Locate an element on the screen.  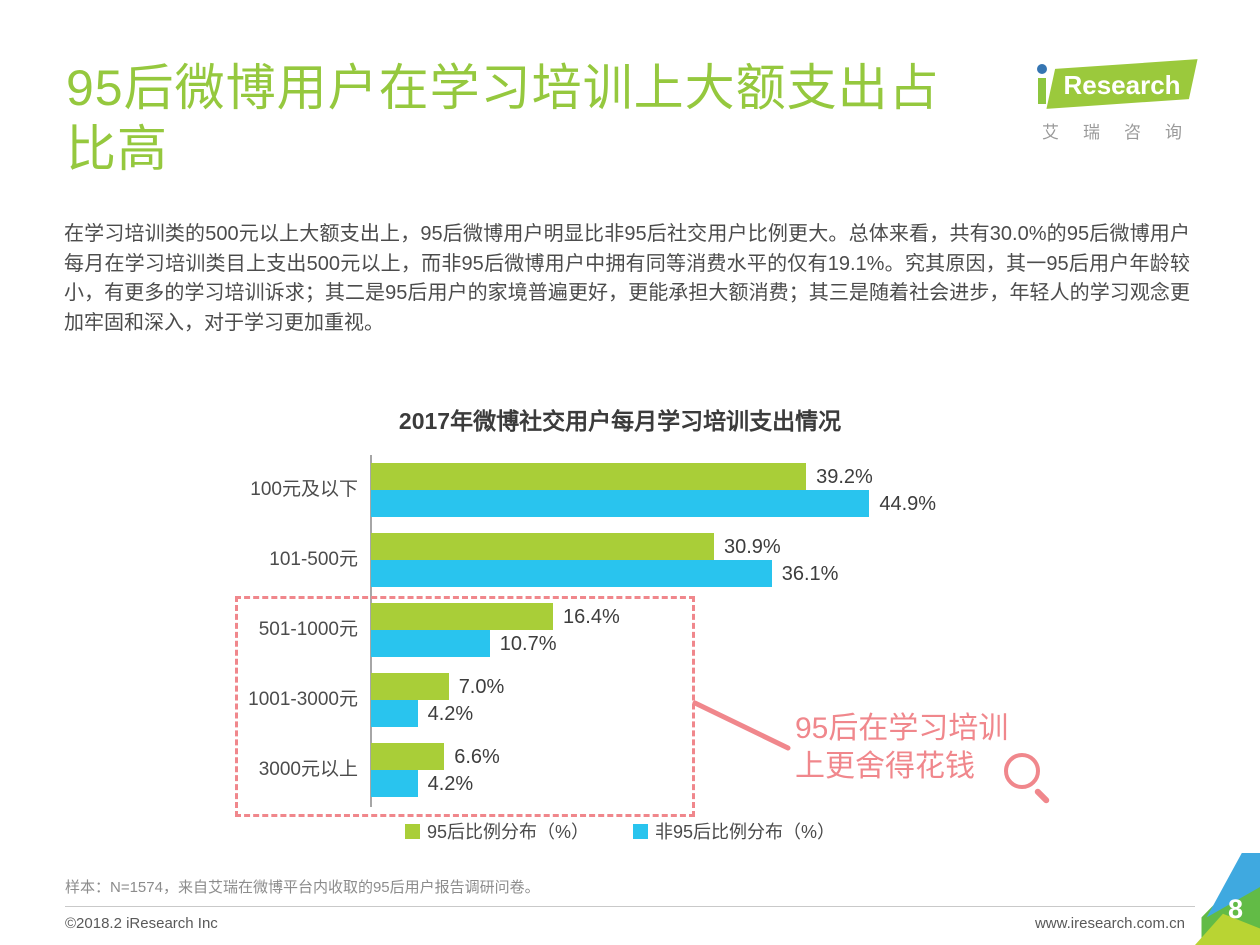
legend-item-95: 95后比例分布（%） is located at coordinates (496, 831).